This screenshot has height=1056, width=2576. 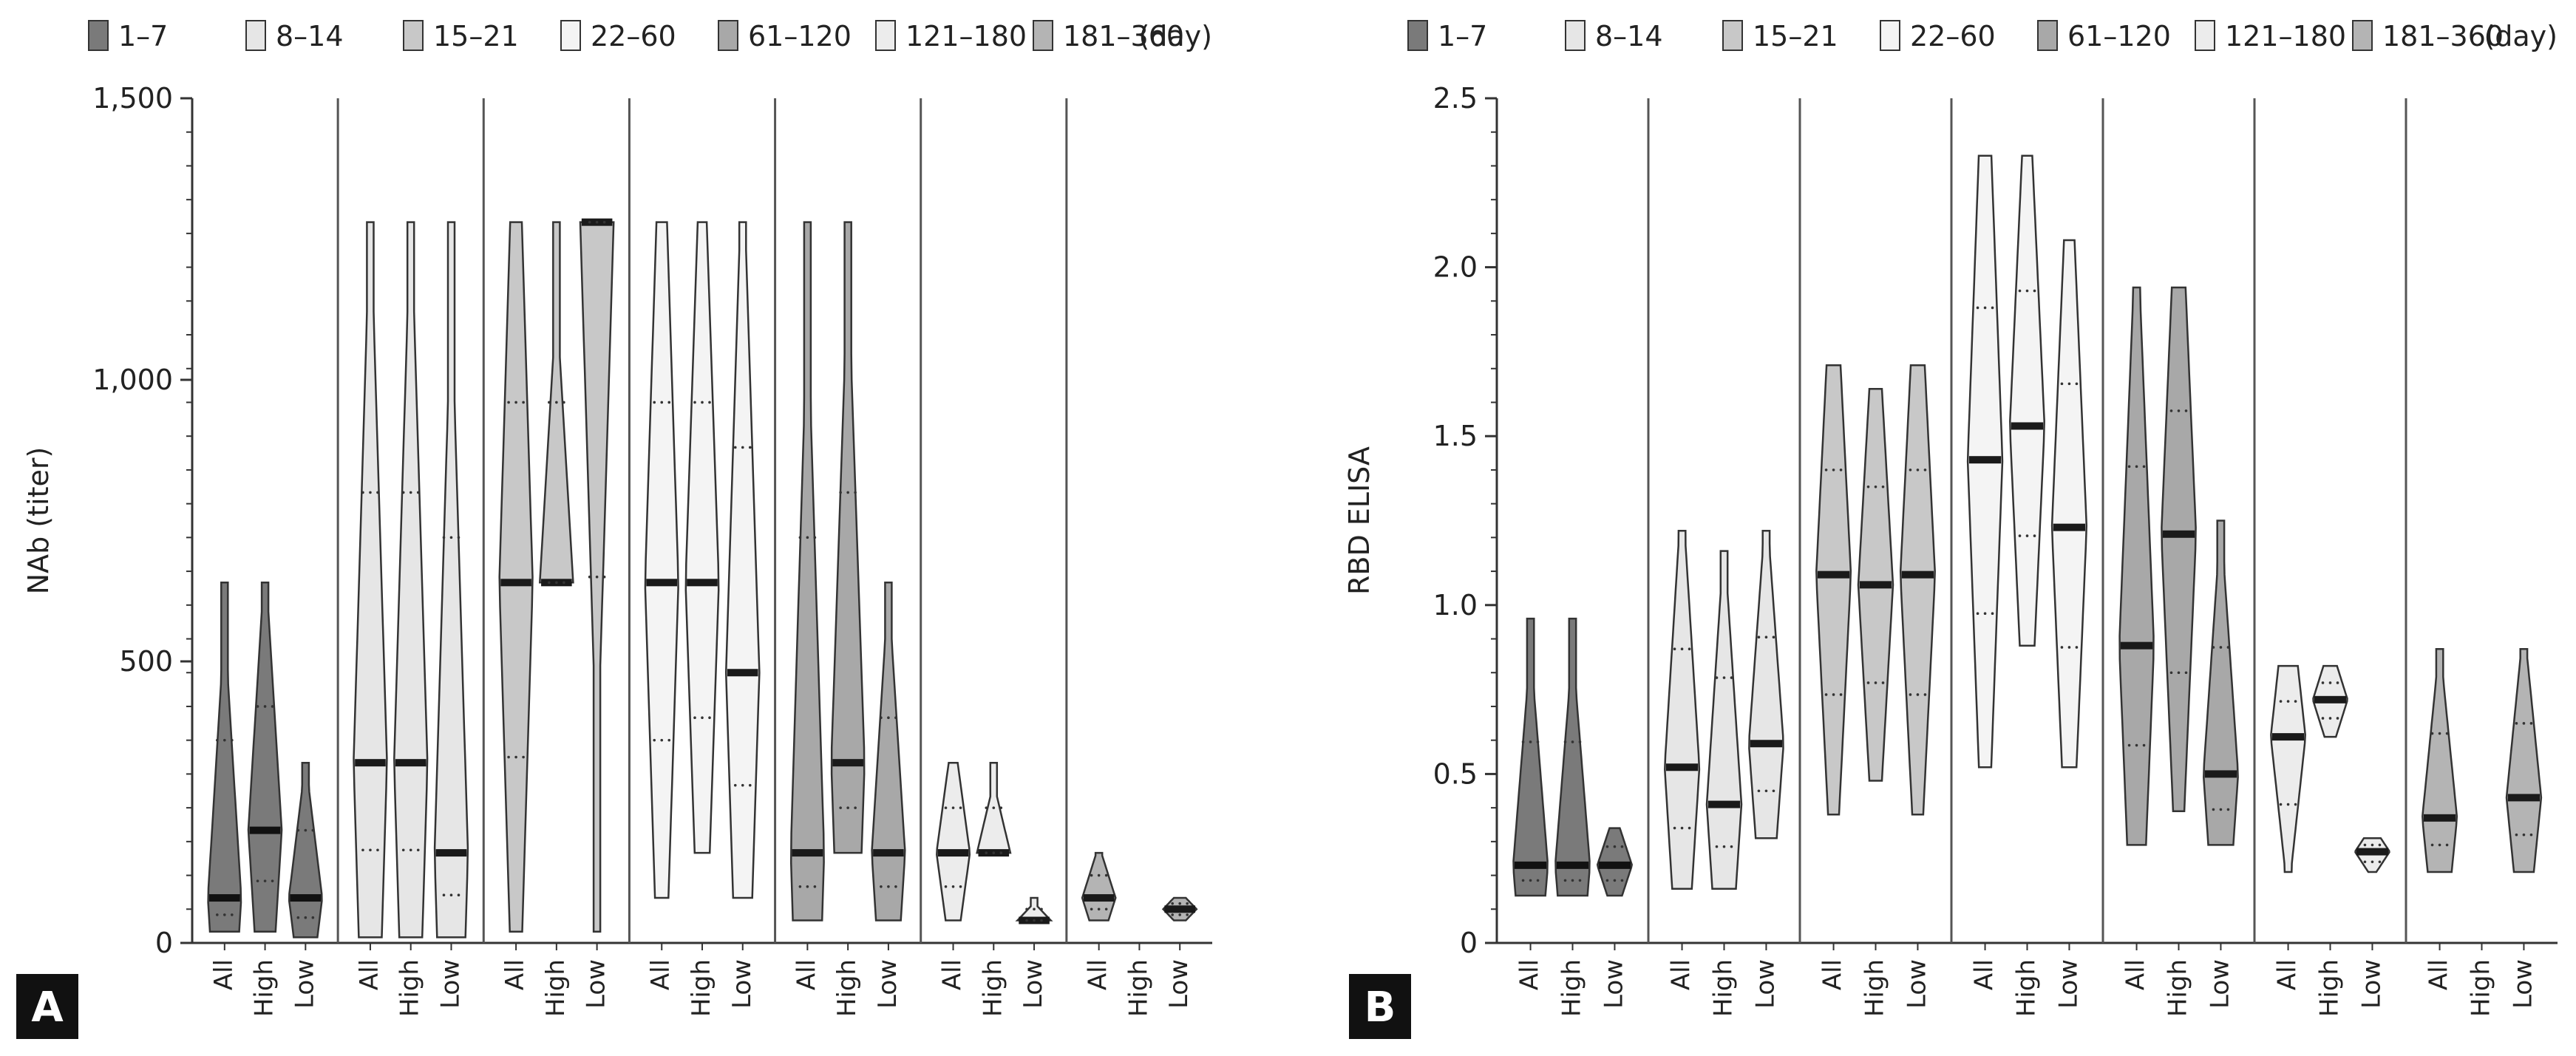 I want to click on y-axis-label: NAb (titer), so click(x=38, y=521).